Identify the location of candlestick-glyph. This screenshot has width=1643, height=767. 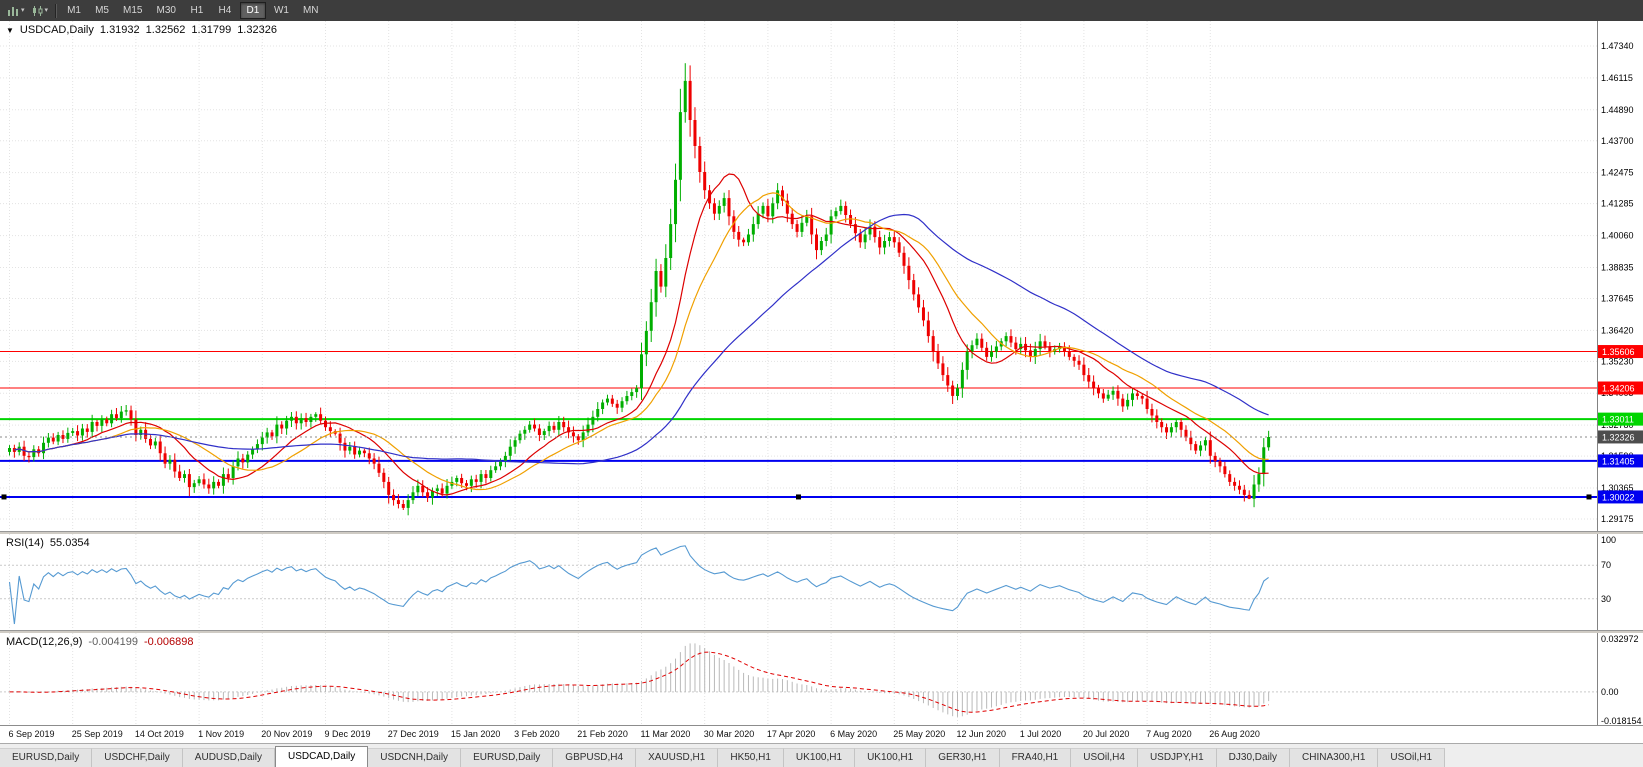
(37, 11).